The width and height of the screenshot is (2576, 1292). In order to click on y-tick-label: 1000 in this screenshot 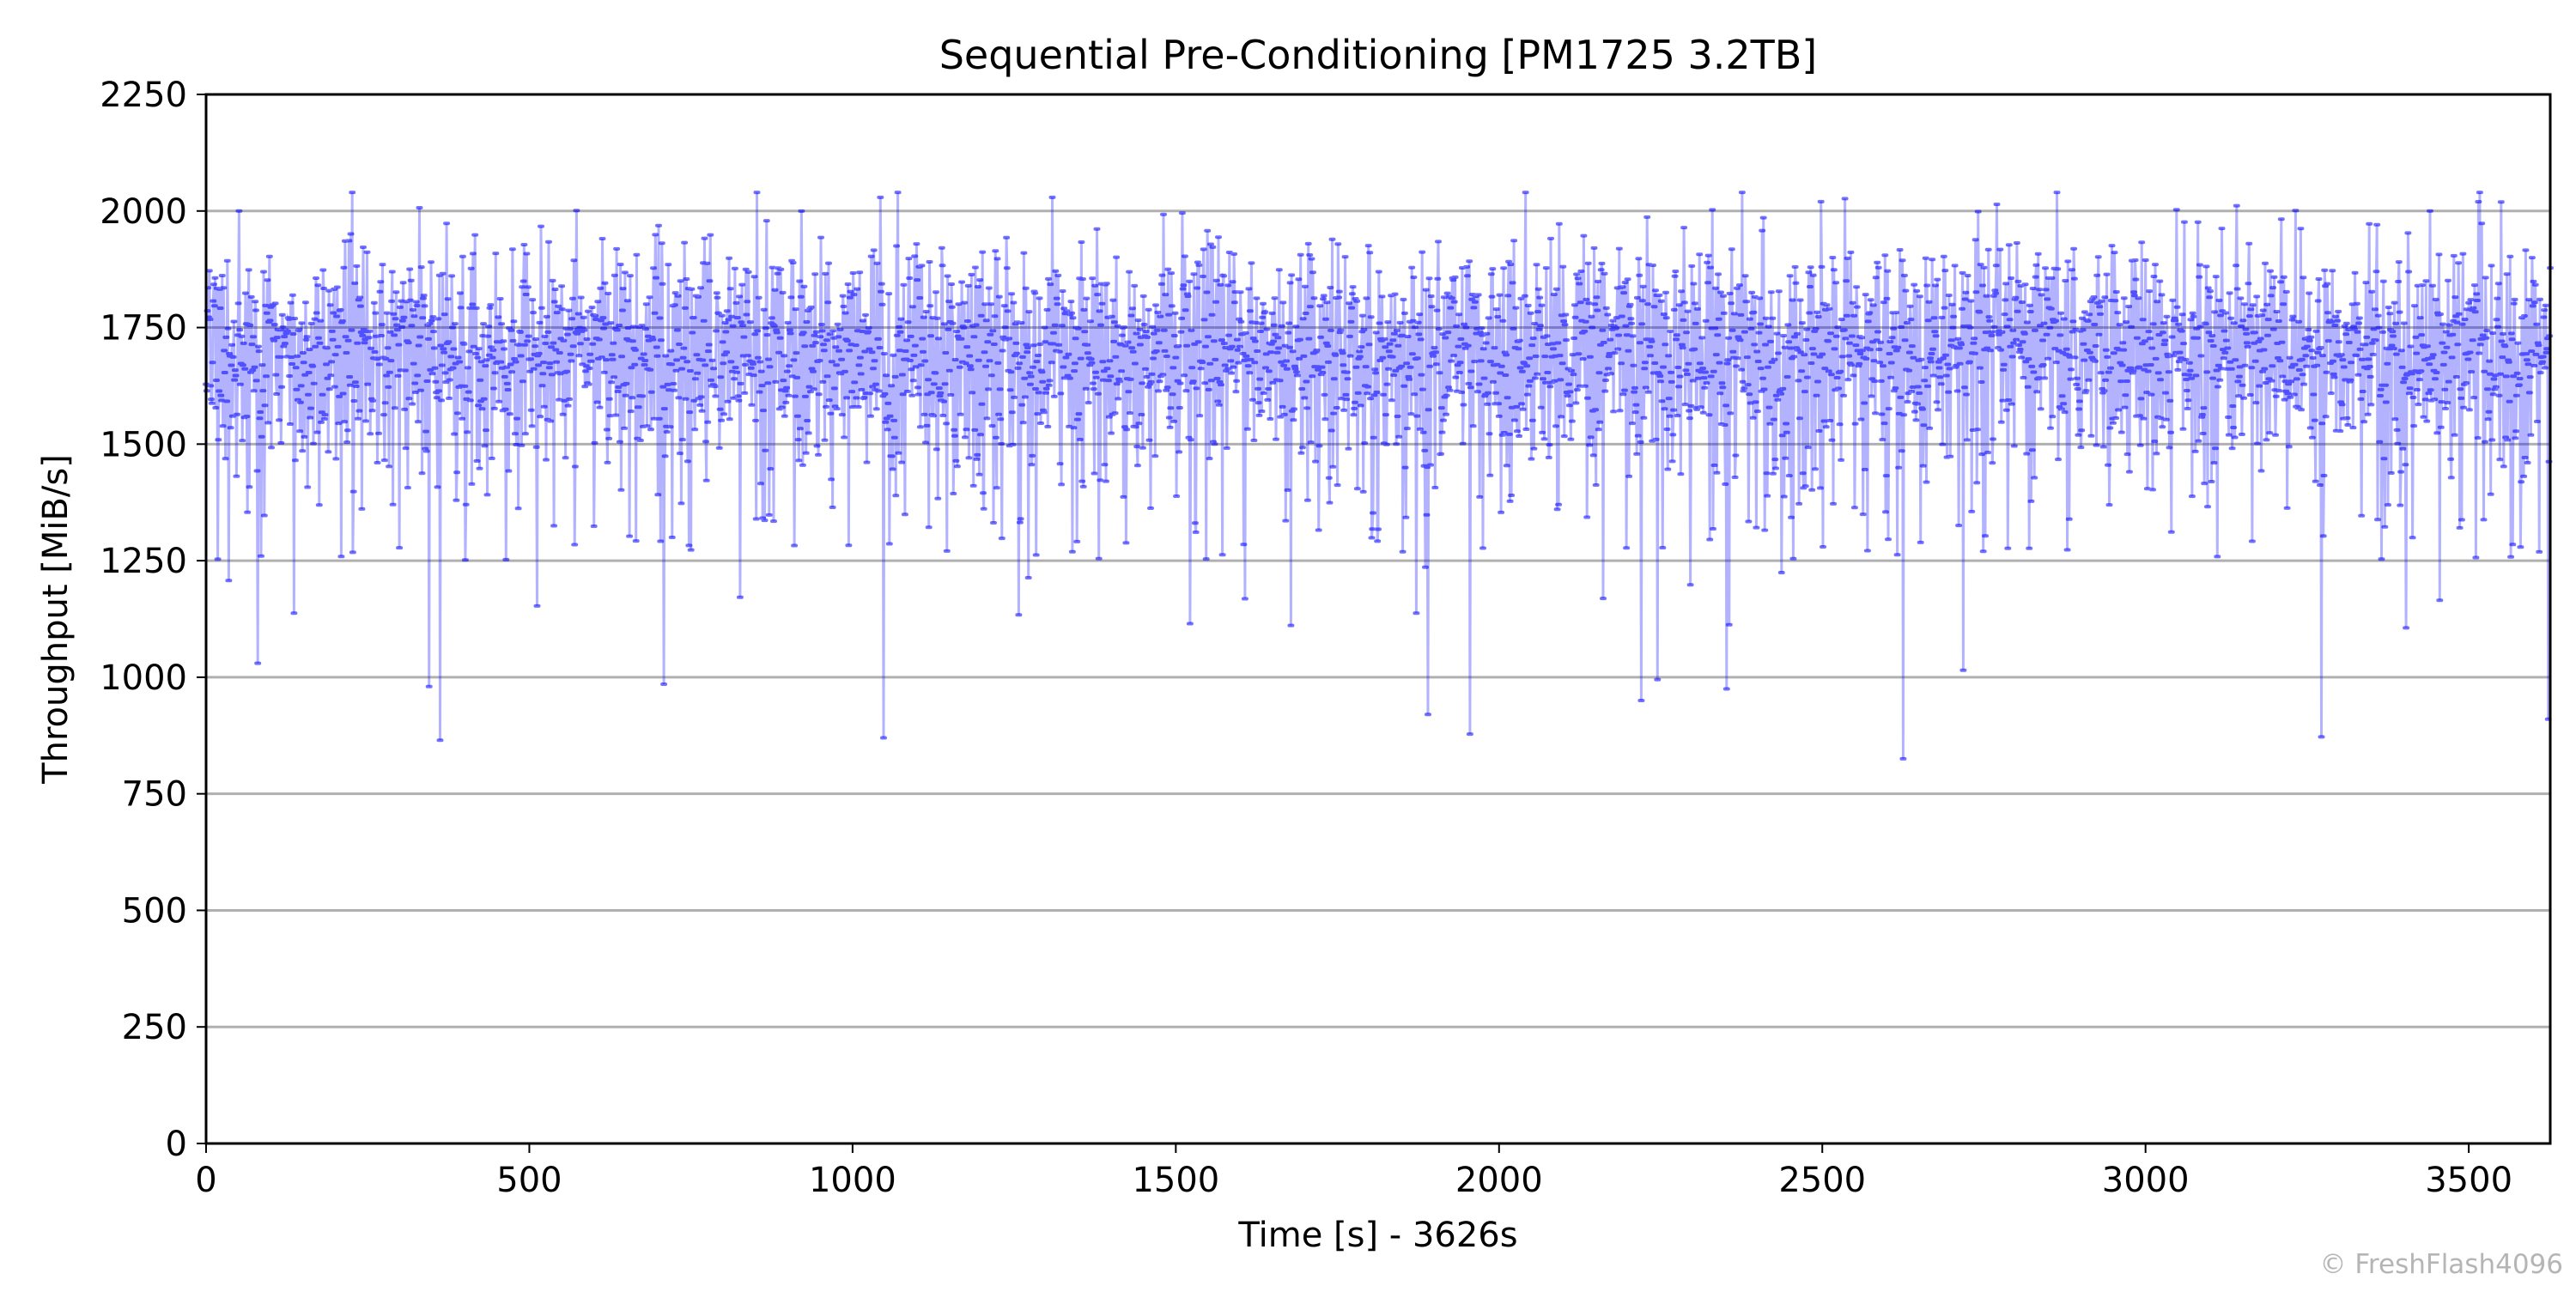, I will do `click(143, 678)`.